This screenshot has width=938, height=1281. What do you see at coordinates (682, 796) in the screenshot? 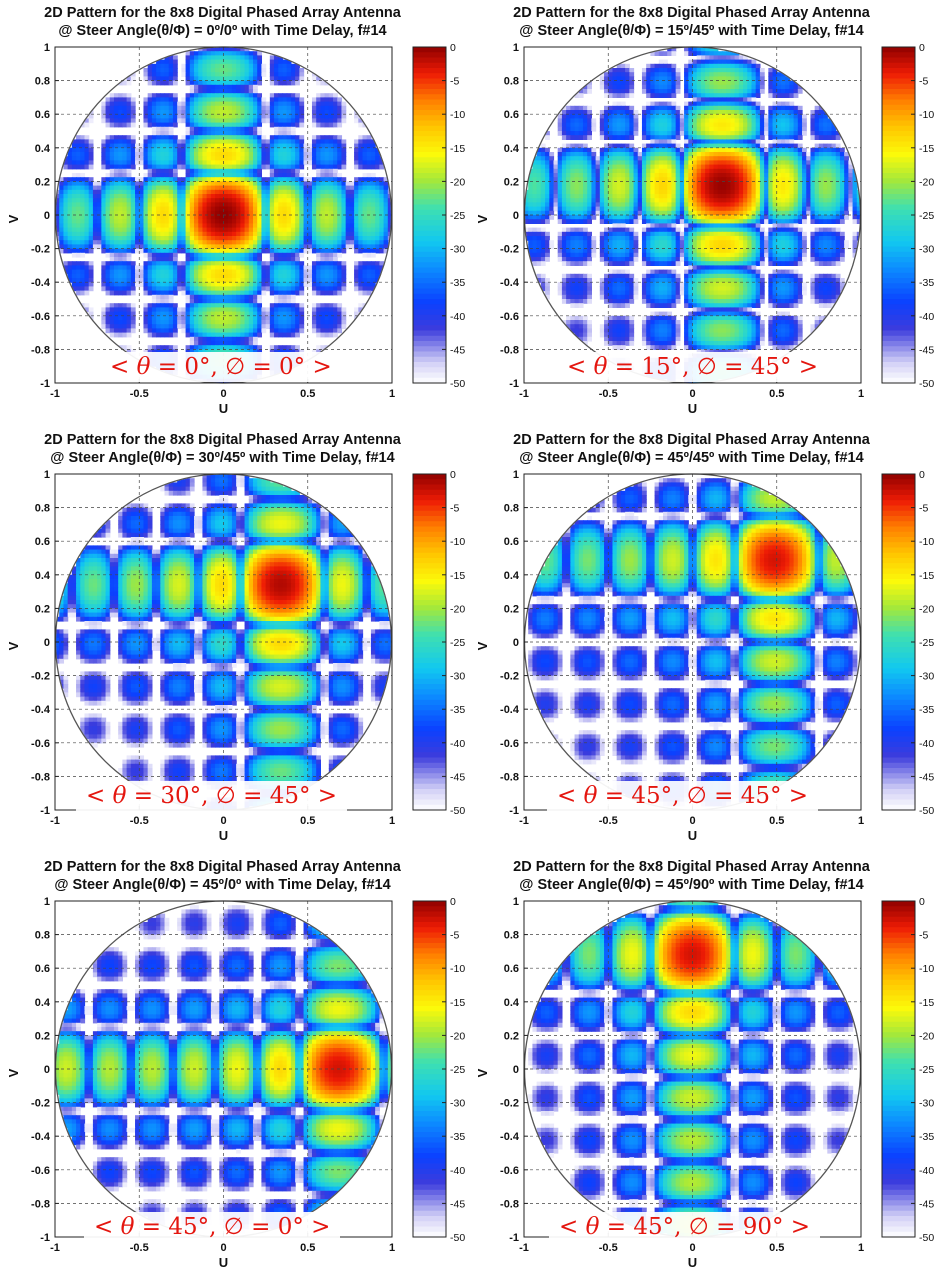
I see `steer-annotation: < θ = 45°, ∅ = 45° >` at bounding box center [682, 796].